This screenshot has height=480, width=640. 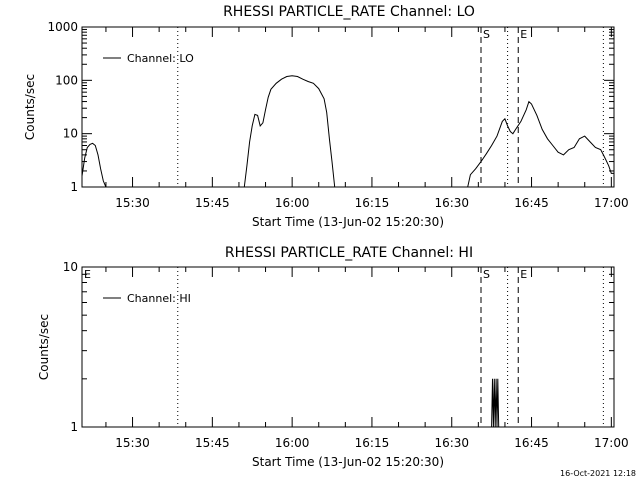 I want to click on chart-hi-ylabel: Counts/sec, so click(x=44, y=347).